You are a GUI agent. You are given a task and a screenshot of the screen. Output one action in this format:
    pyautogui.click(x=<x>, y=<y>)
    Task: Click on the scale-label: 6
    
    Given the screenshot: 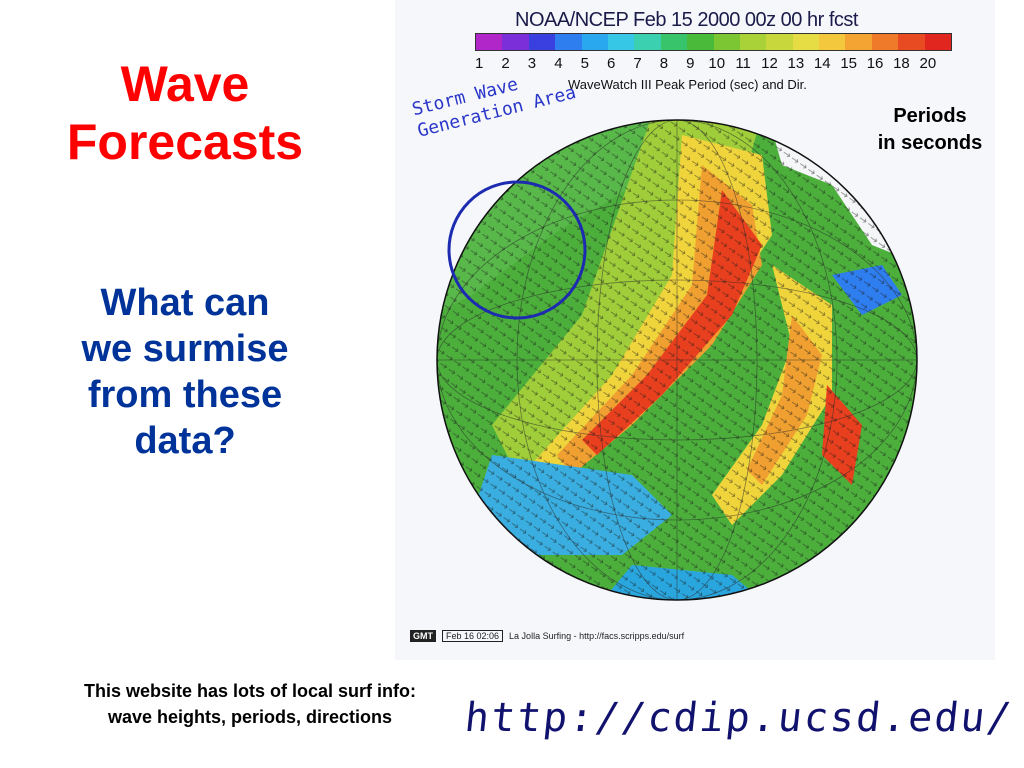 What is the action you would take?
    pyautogui.click(x=611, y=63)
    